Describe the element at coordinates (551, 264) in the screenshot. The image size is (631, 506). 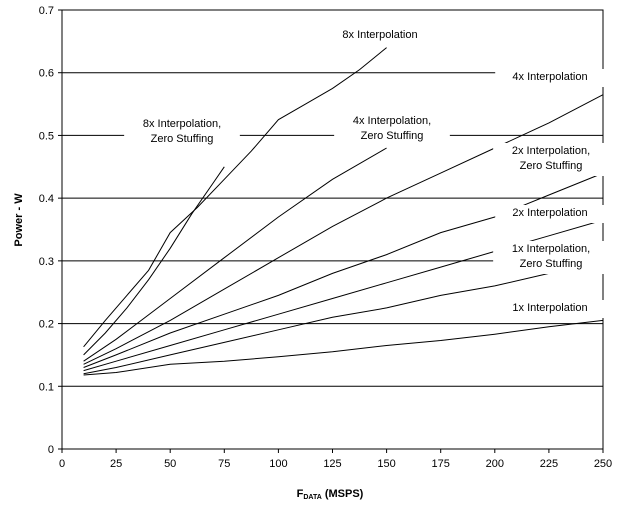
I see `series-label-6-line-1: Zero Stuffing` at that location.